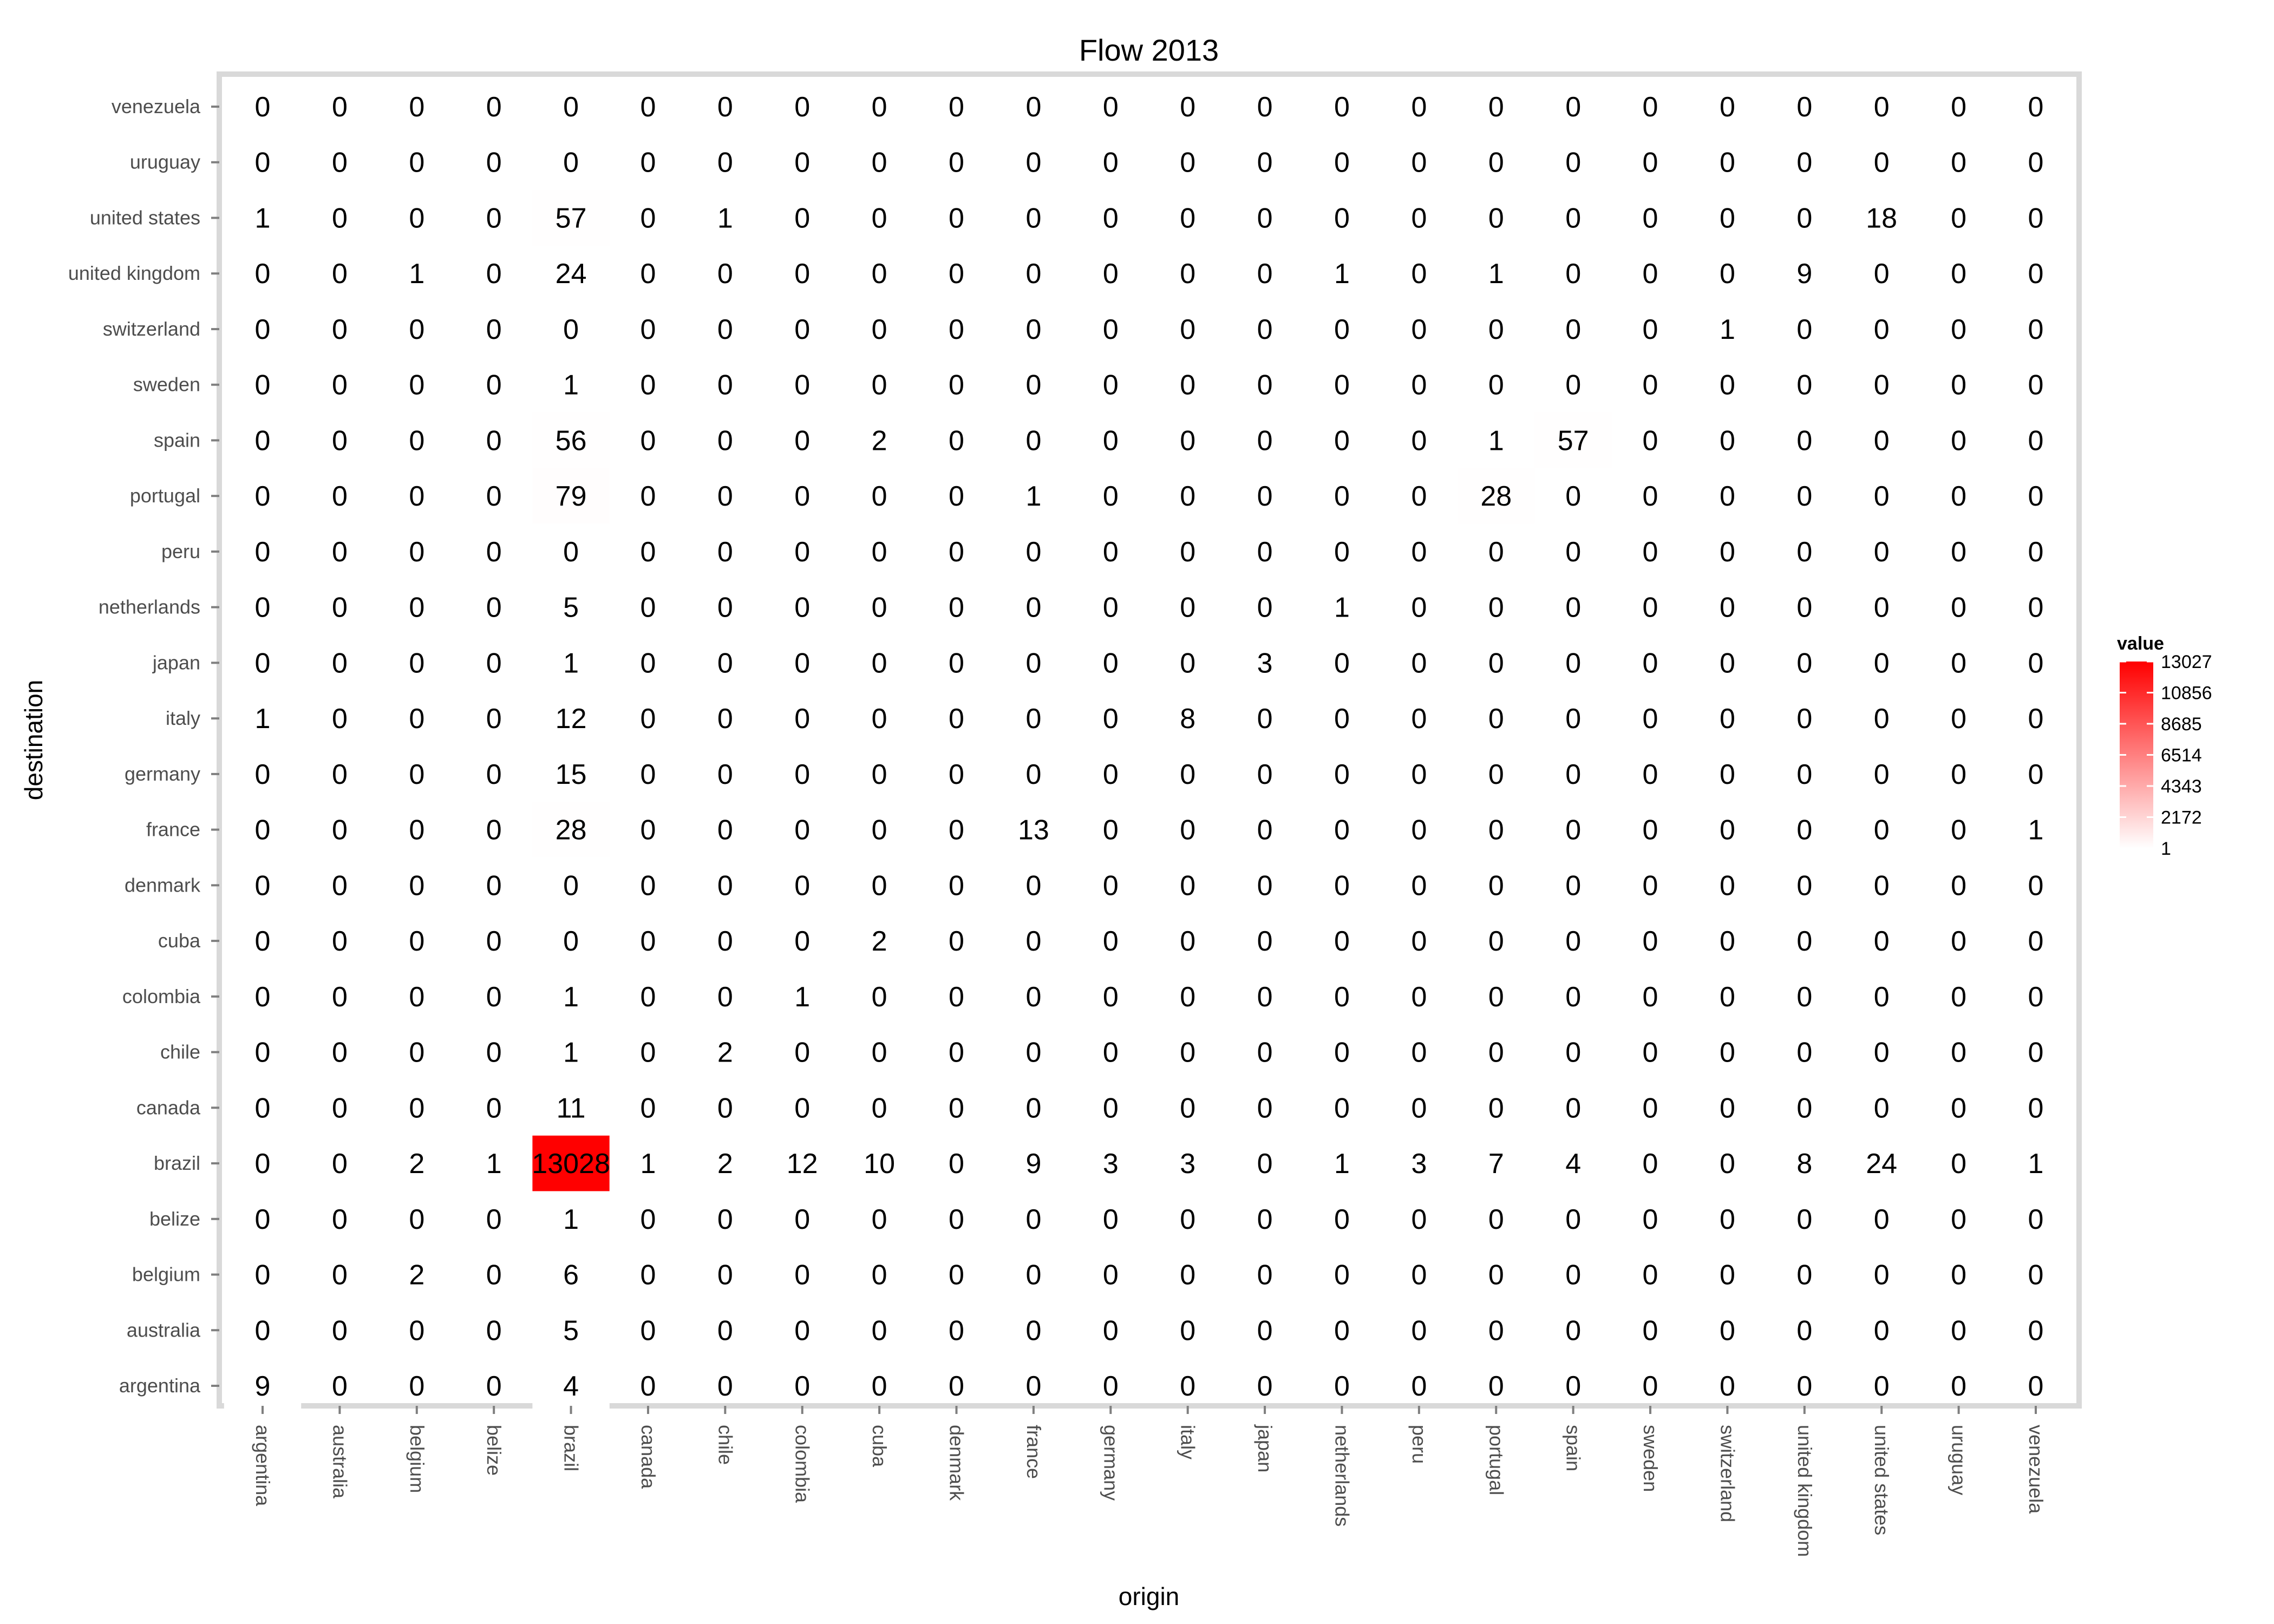  I want to click on y-axis-tick-label: belize, so click(175, 1219).